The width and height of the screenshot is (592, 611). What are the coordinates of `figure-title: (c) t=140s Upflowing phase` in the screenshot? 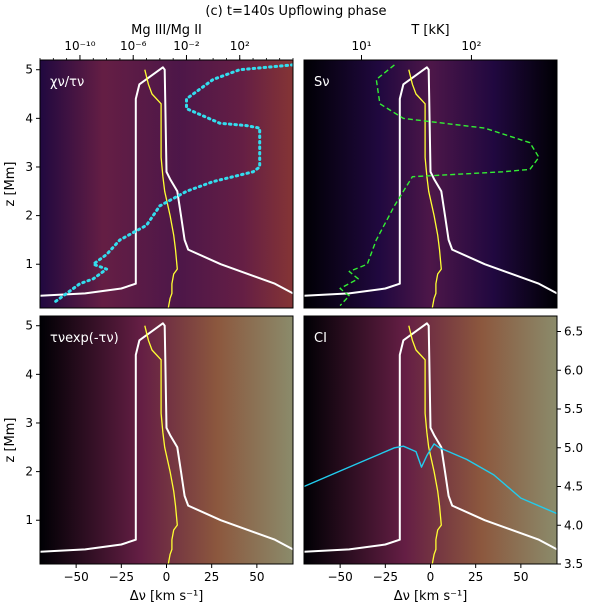 It's located at (295, 11).